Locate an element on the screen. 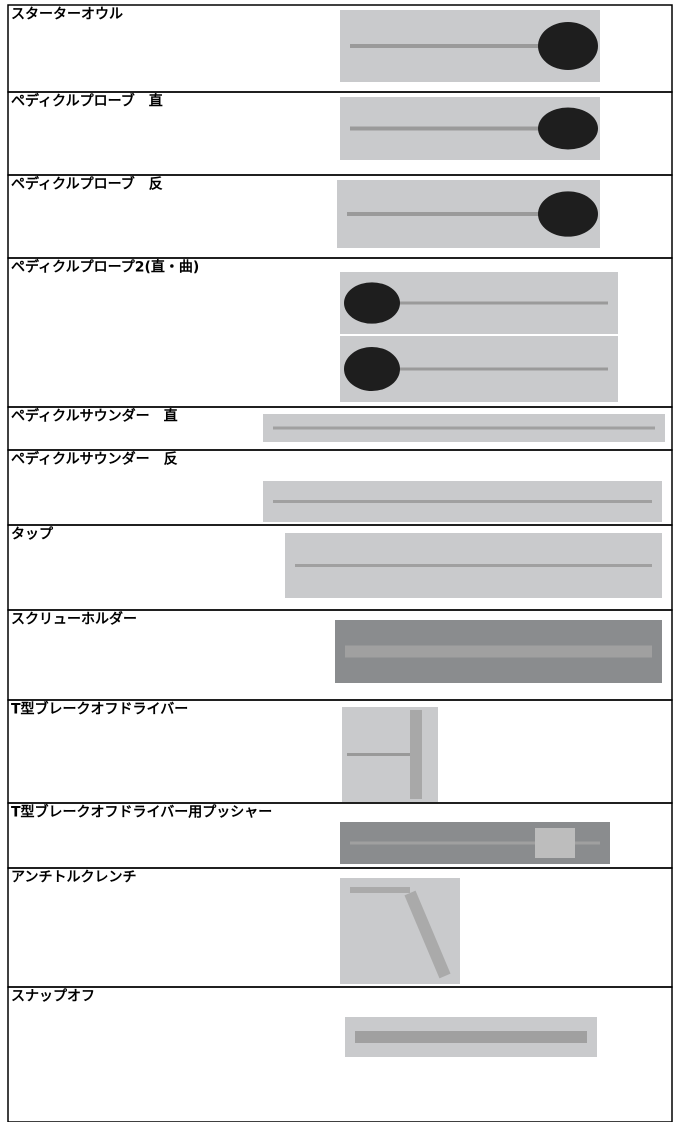 This screenshot has height=1122, width=675. item-name: ペディクルサウンダー 反 is located at coordinates (94, 459).